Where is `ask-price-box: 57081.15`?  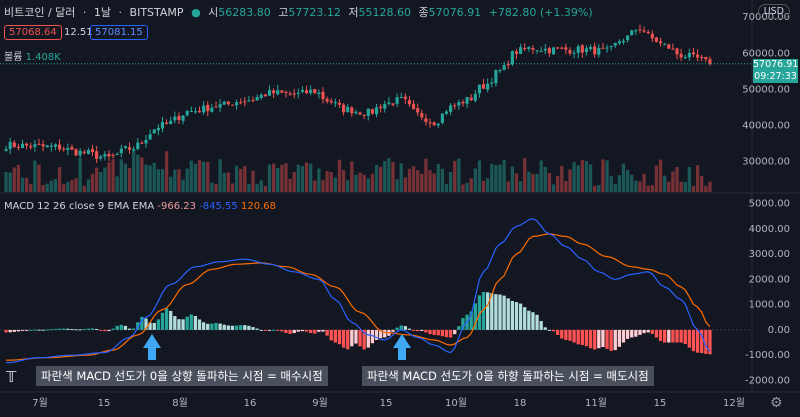
ask-price-box: 57081.15 is located at coordinates (119, 32).